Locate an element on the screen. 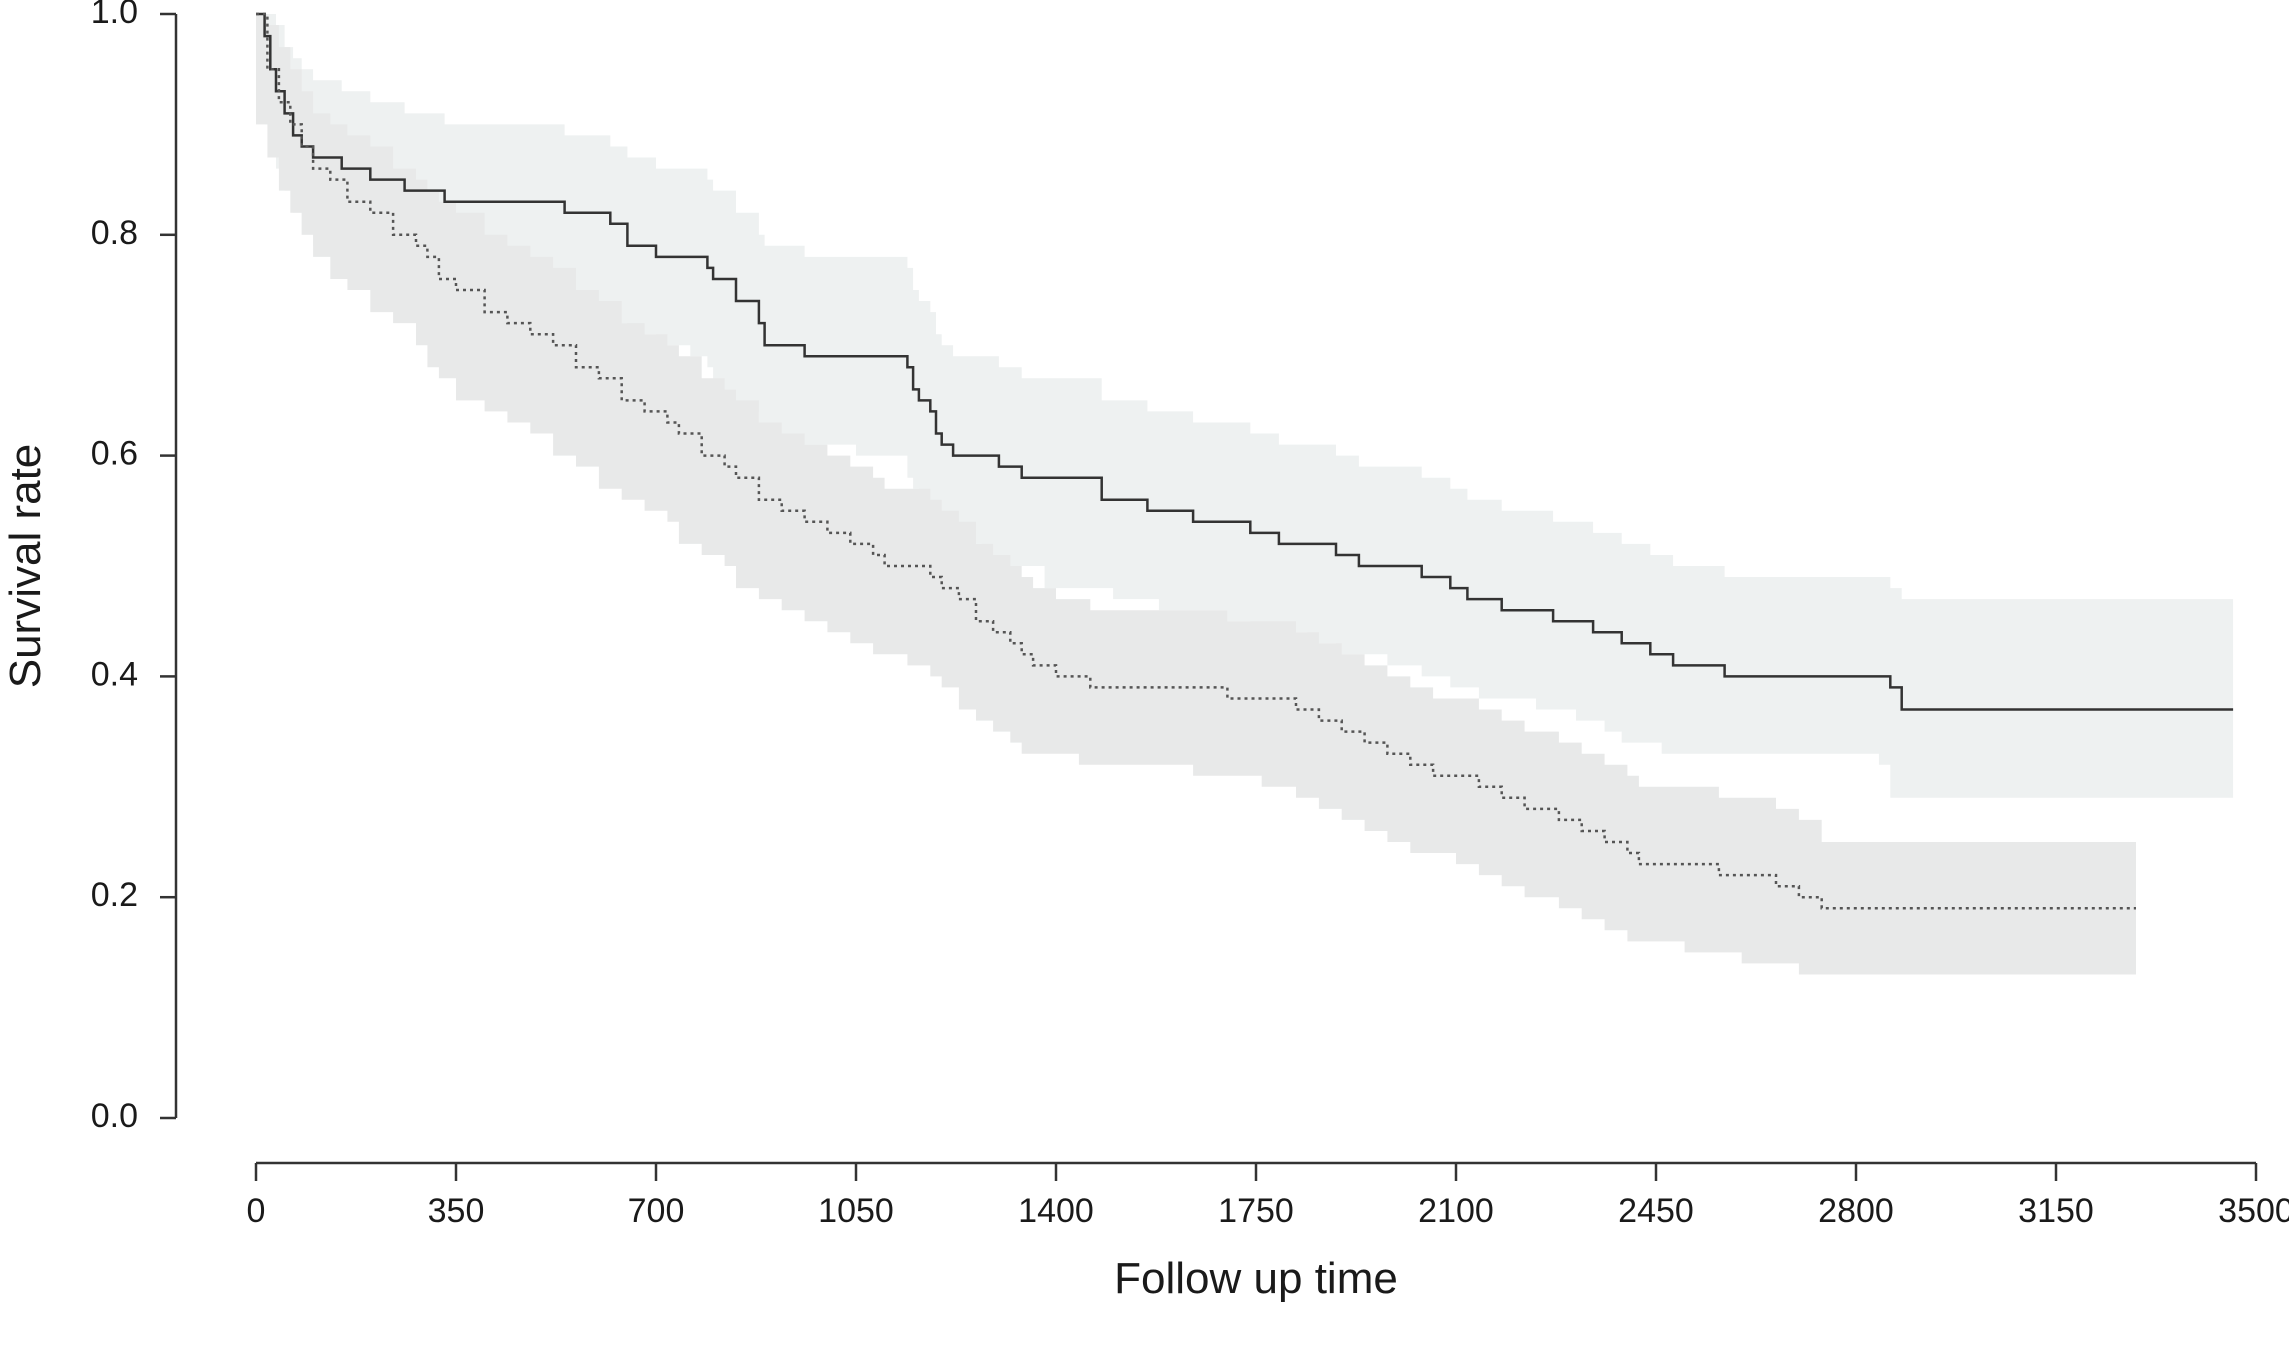 The height and width of the screenshot is (1348, 2289). x-tick-label: 1400 is located at coordinates (1056, 1211).